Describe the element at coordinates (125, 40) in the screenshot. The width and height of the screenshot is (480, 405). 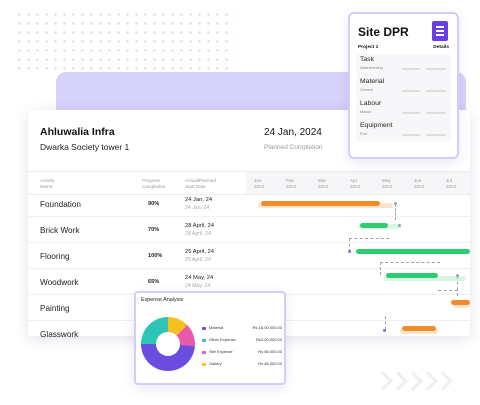
I see `dot-grid-decoration` at that location.